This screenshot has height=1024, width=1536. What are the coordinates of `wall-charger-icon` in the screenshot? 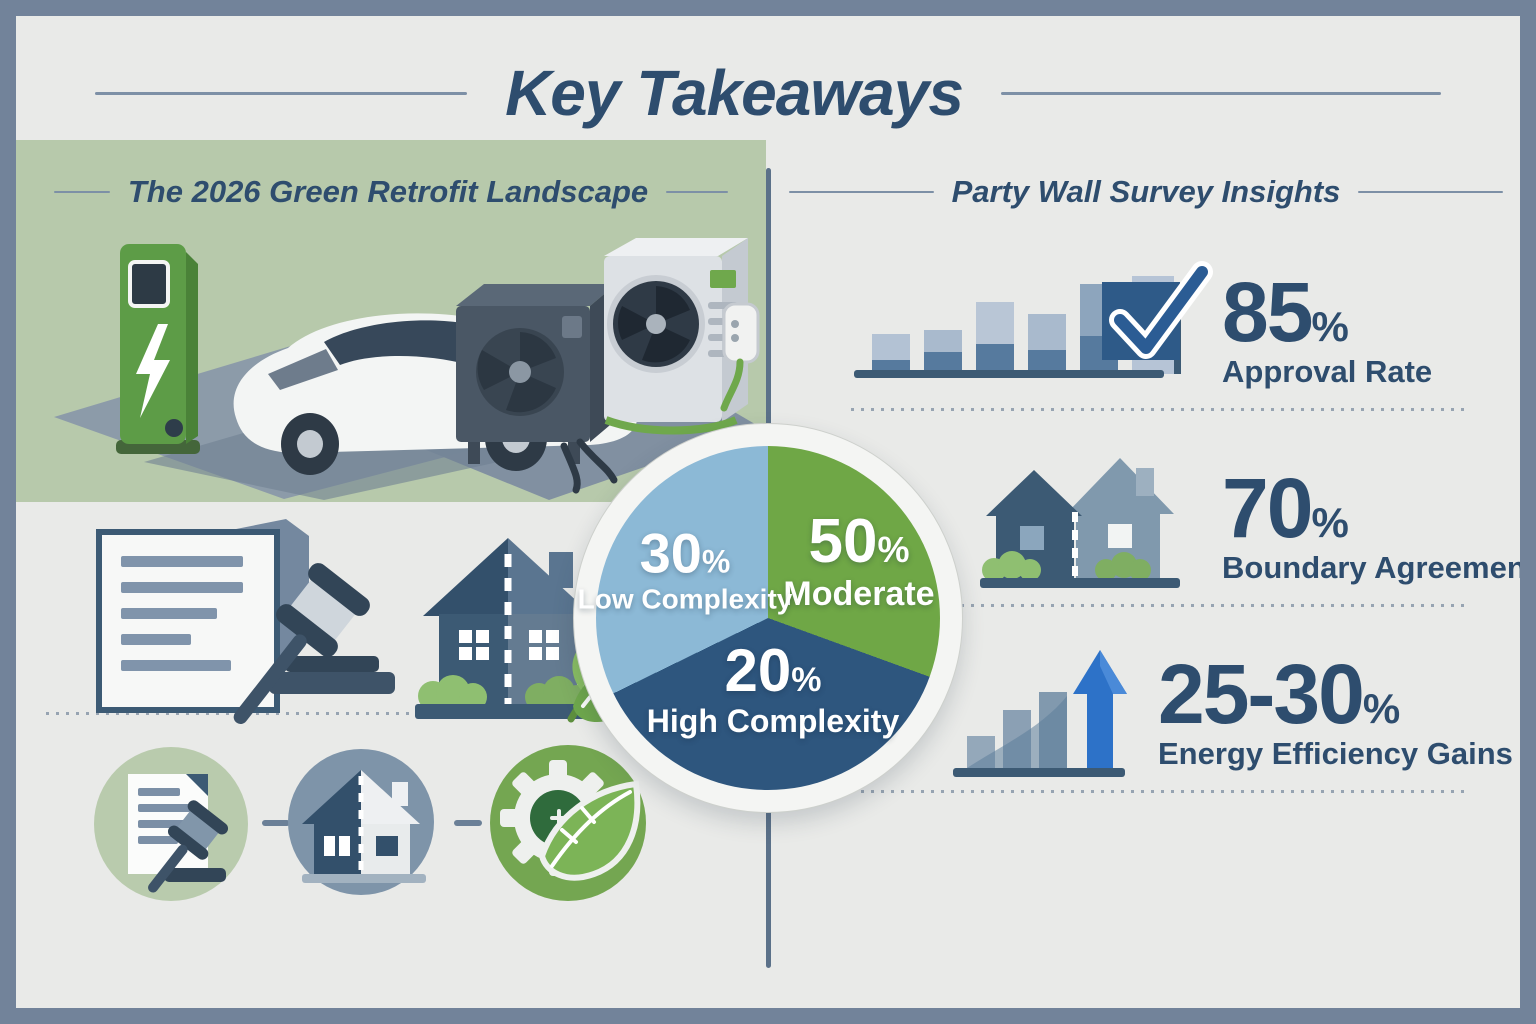 It's located at (740, 357).